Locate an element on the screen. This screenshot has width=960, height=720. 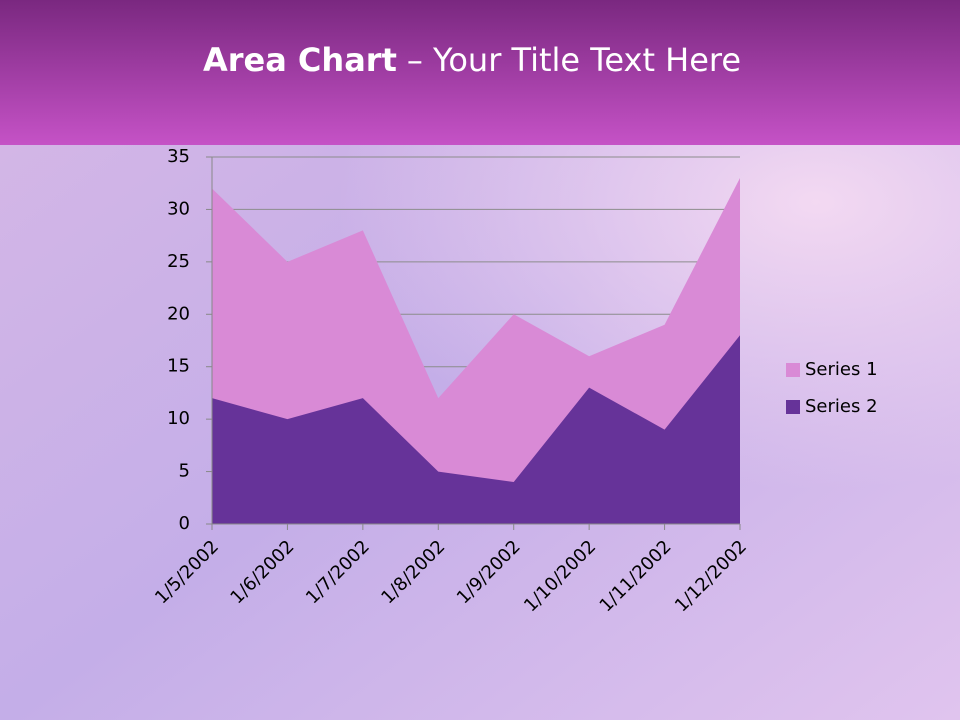
y-tick-label: 15 is located at coordinates (178, 366).